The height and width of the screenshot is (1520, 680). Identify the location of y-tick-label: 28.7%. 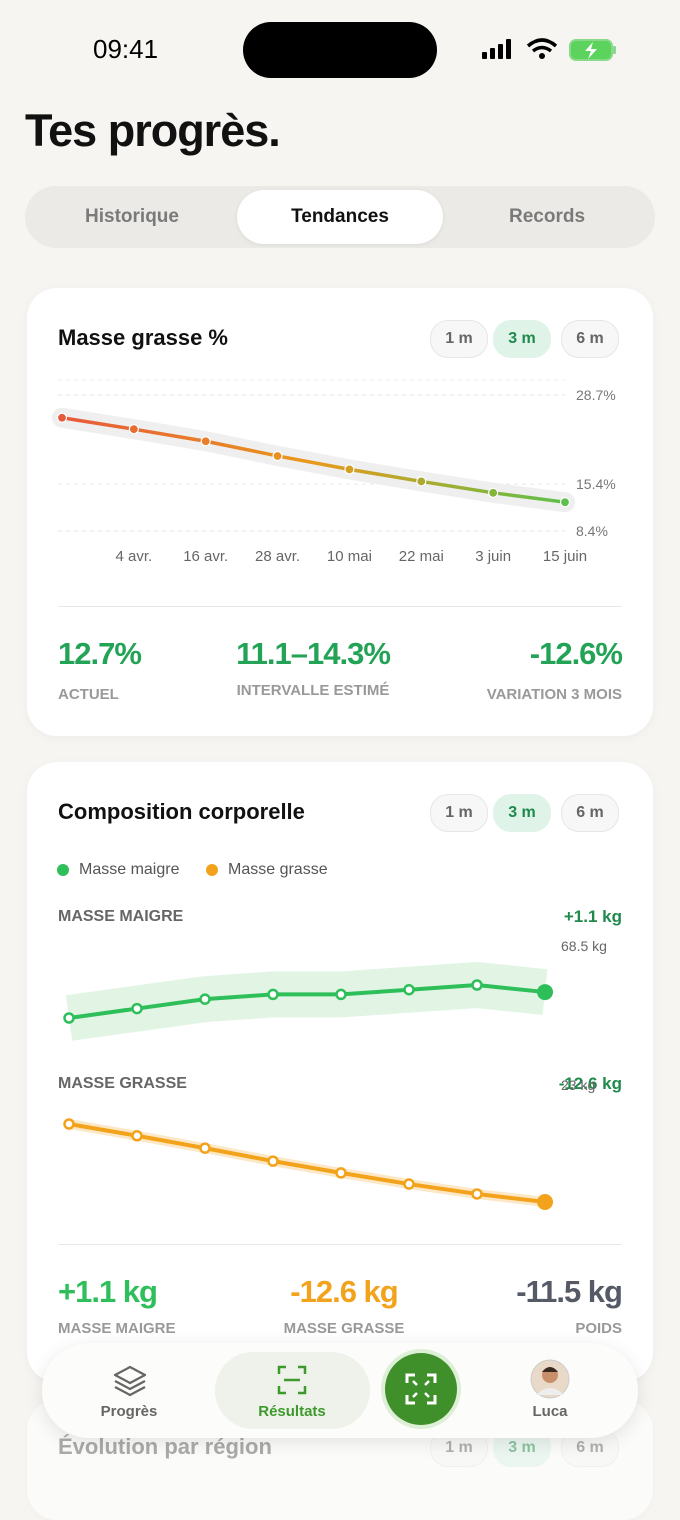
(596, 395).